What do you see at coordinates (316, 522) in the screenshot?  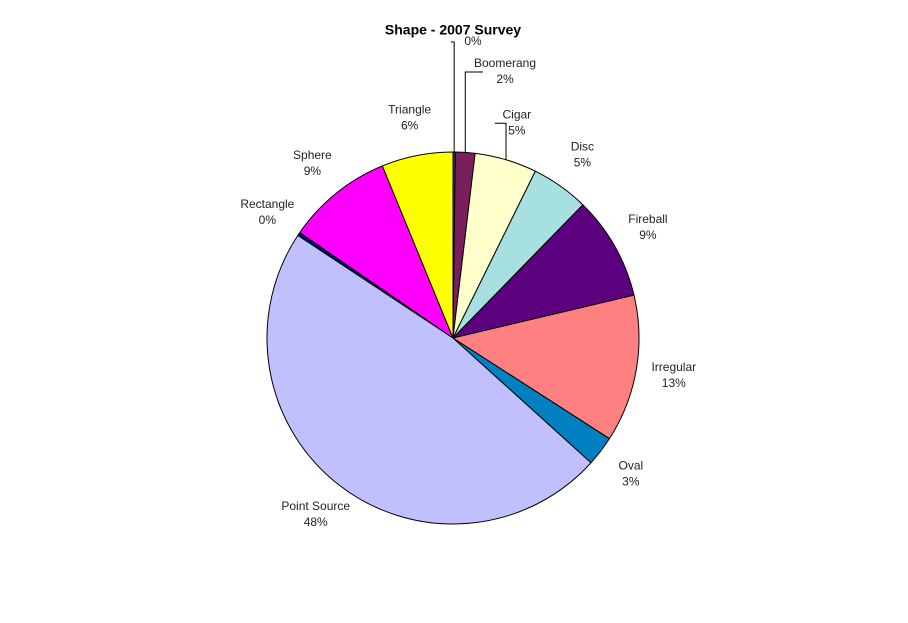 I see `slice-value-label: 48%` at bounding box center [316, 522].